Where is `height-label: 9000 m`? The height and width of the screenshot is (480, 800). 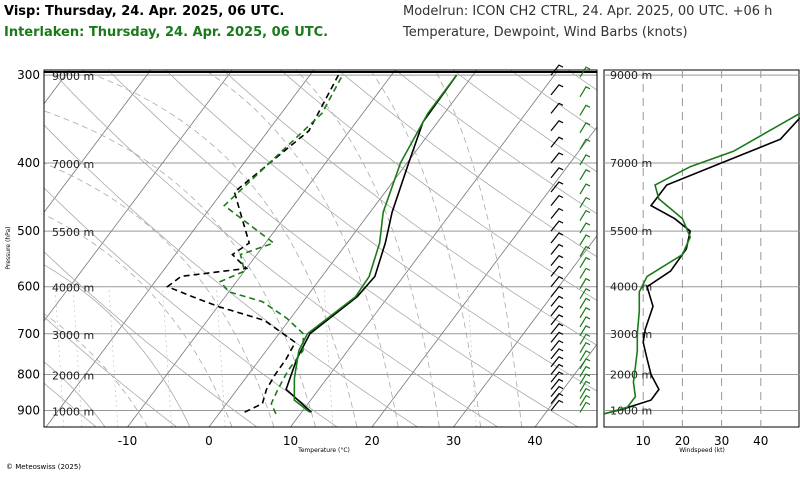
height-label: 9000 m is located at coordinates (73, 76).